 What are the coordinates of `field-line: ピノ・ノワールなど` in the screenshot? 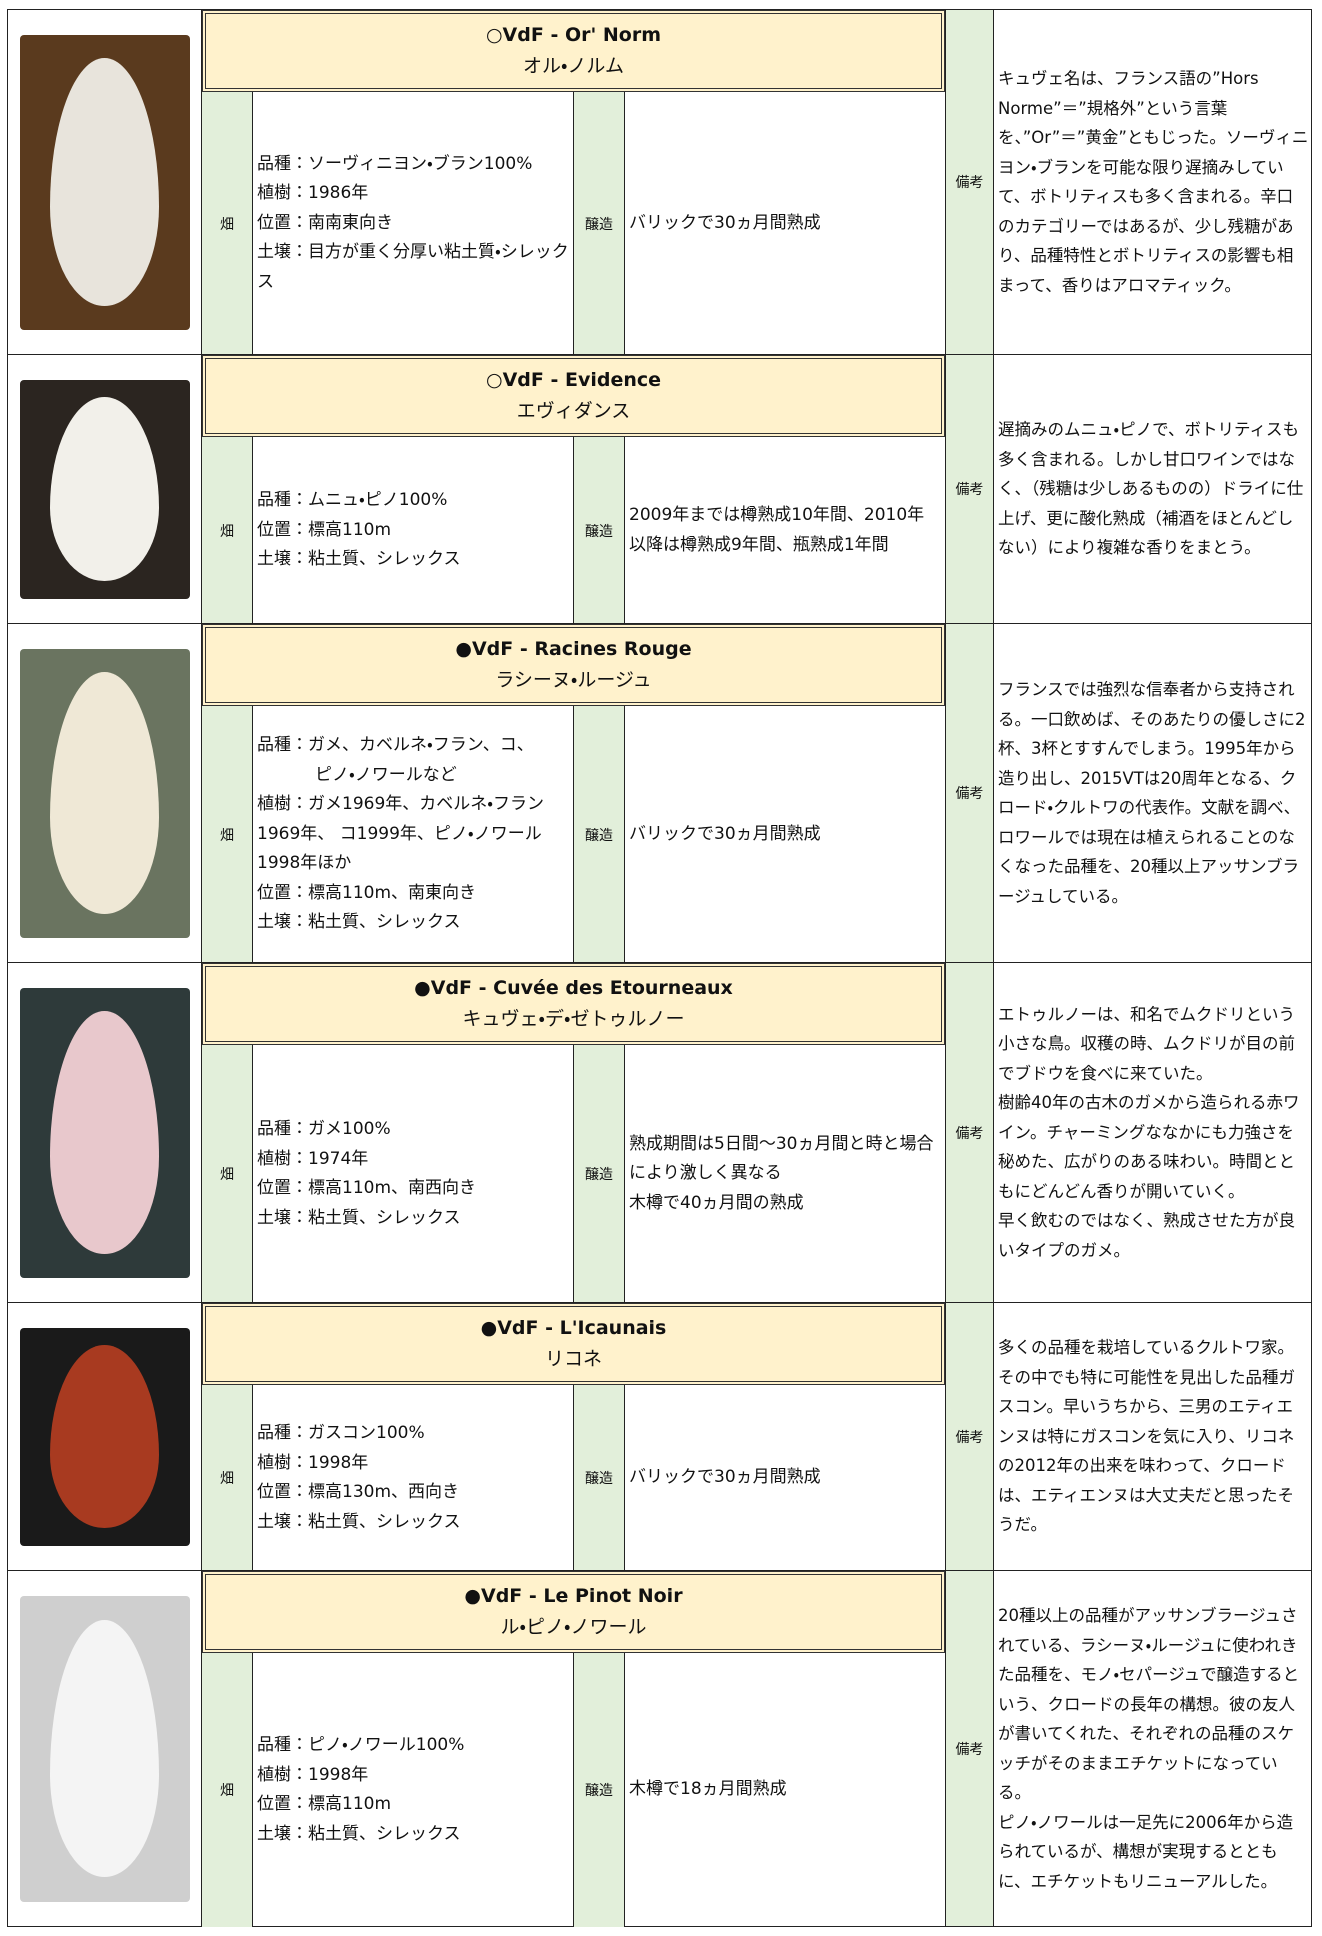 It's located at (386, 774).